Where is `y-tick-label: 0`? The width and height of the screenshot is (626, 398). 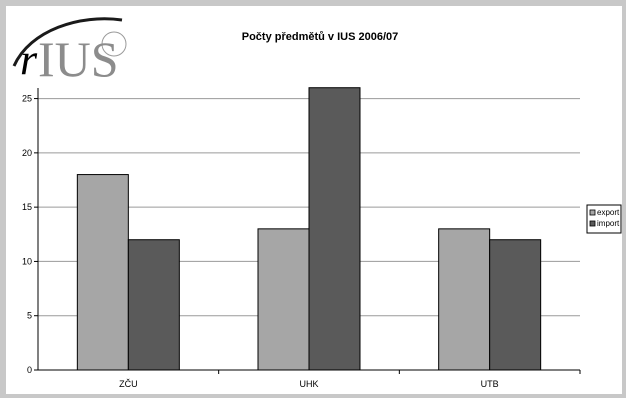
y-tick-label: 0 is located at coordinates (29, 370).